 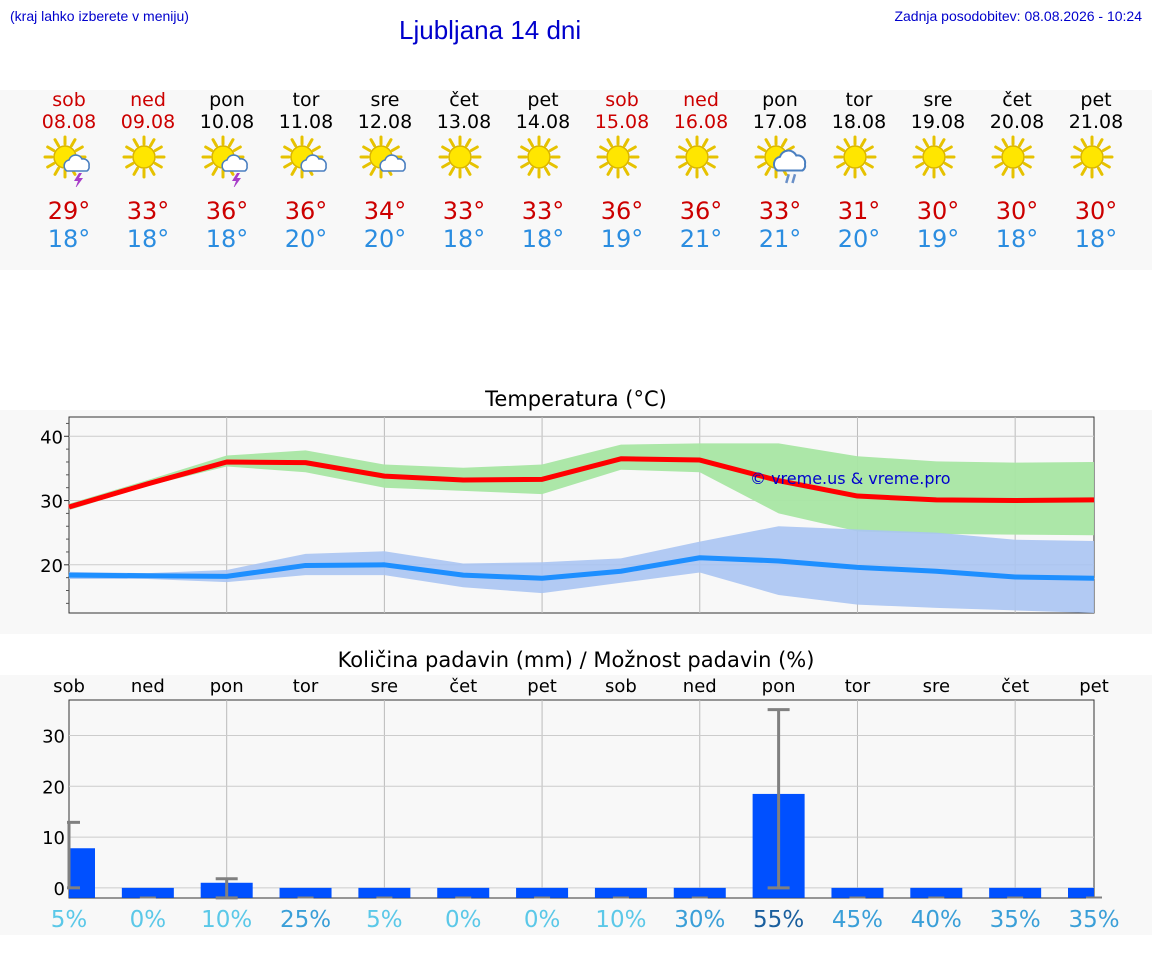 What do you see at coordinates (1096, 122) in the screenshot?
I see `day-date: 21.08` at bounding box center [1096, 122].